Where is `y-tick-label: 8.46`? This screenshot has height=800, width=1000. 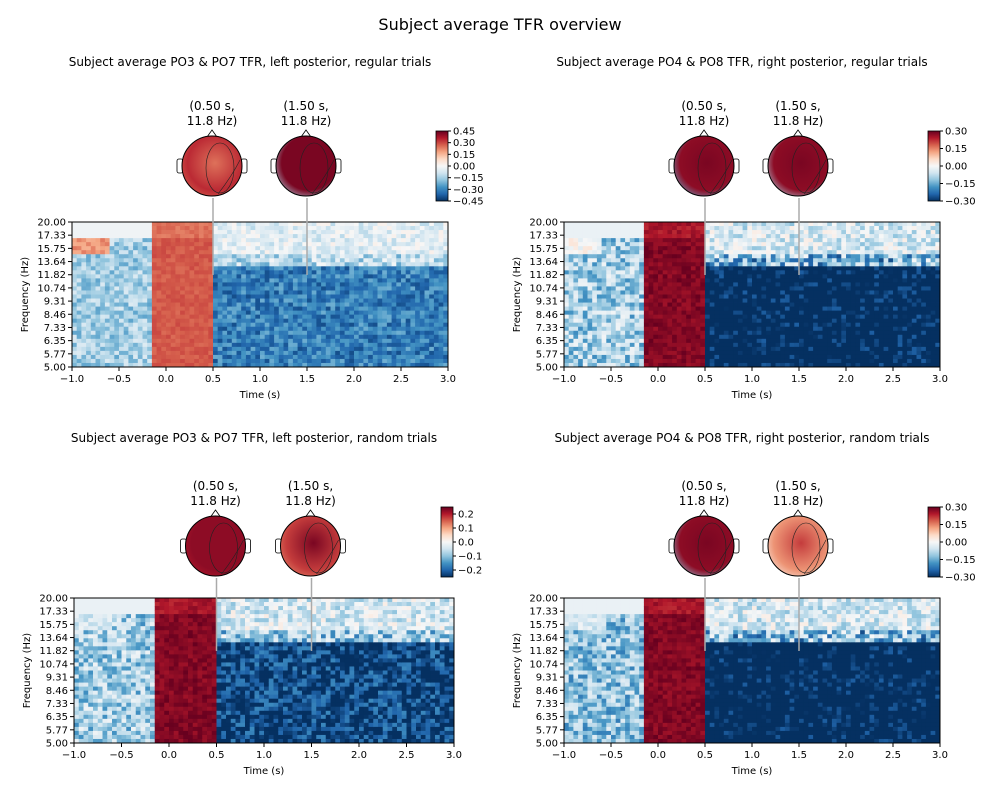 y-tick-label: 8.46 is located at coordinates (55, 315).